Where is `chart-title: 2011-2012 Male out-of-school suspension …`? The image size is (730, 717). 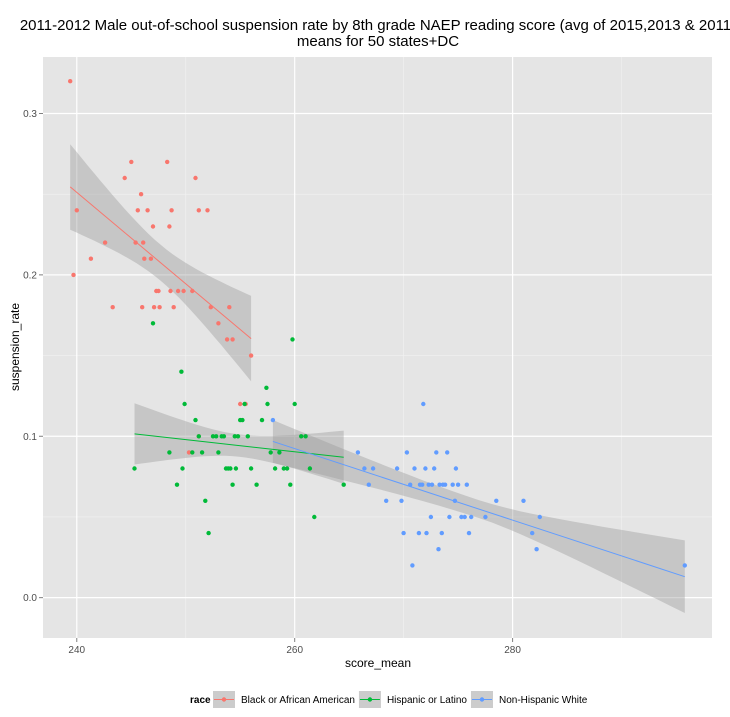
chart-title: 2011-2012 Male out-of-school suspension … is located at coordinates (375, 33).